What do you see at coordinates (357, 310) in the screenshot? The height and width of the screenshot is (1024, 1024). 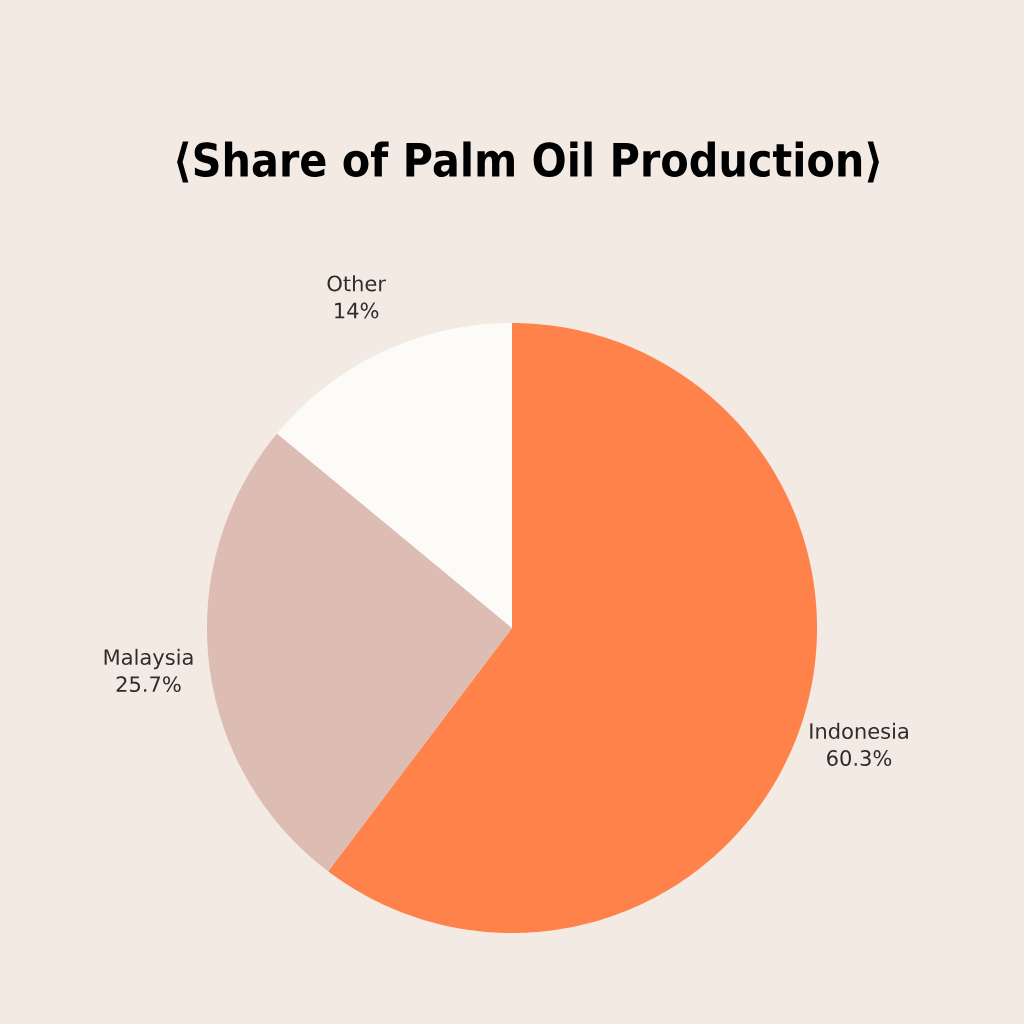 I see `data-label: 14%` at bounding box center [357, 310].